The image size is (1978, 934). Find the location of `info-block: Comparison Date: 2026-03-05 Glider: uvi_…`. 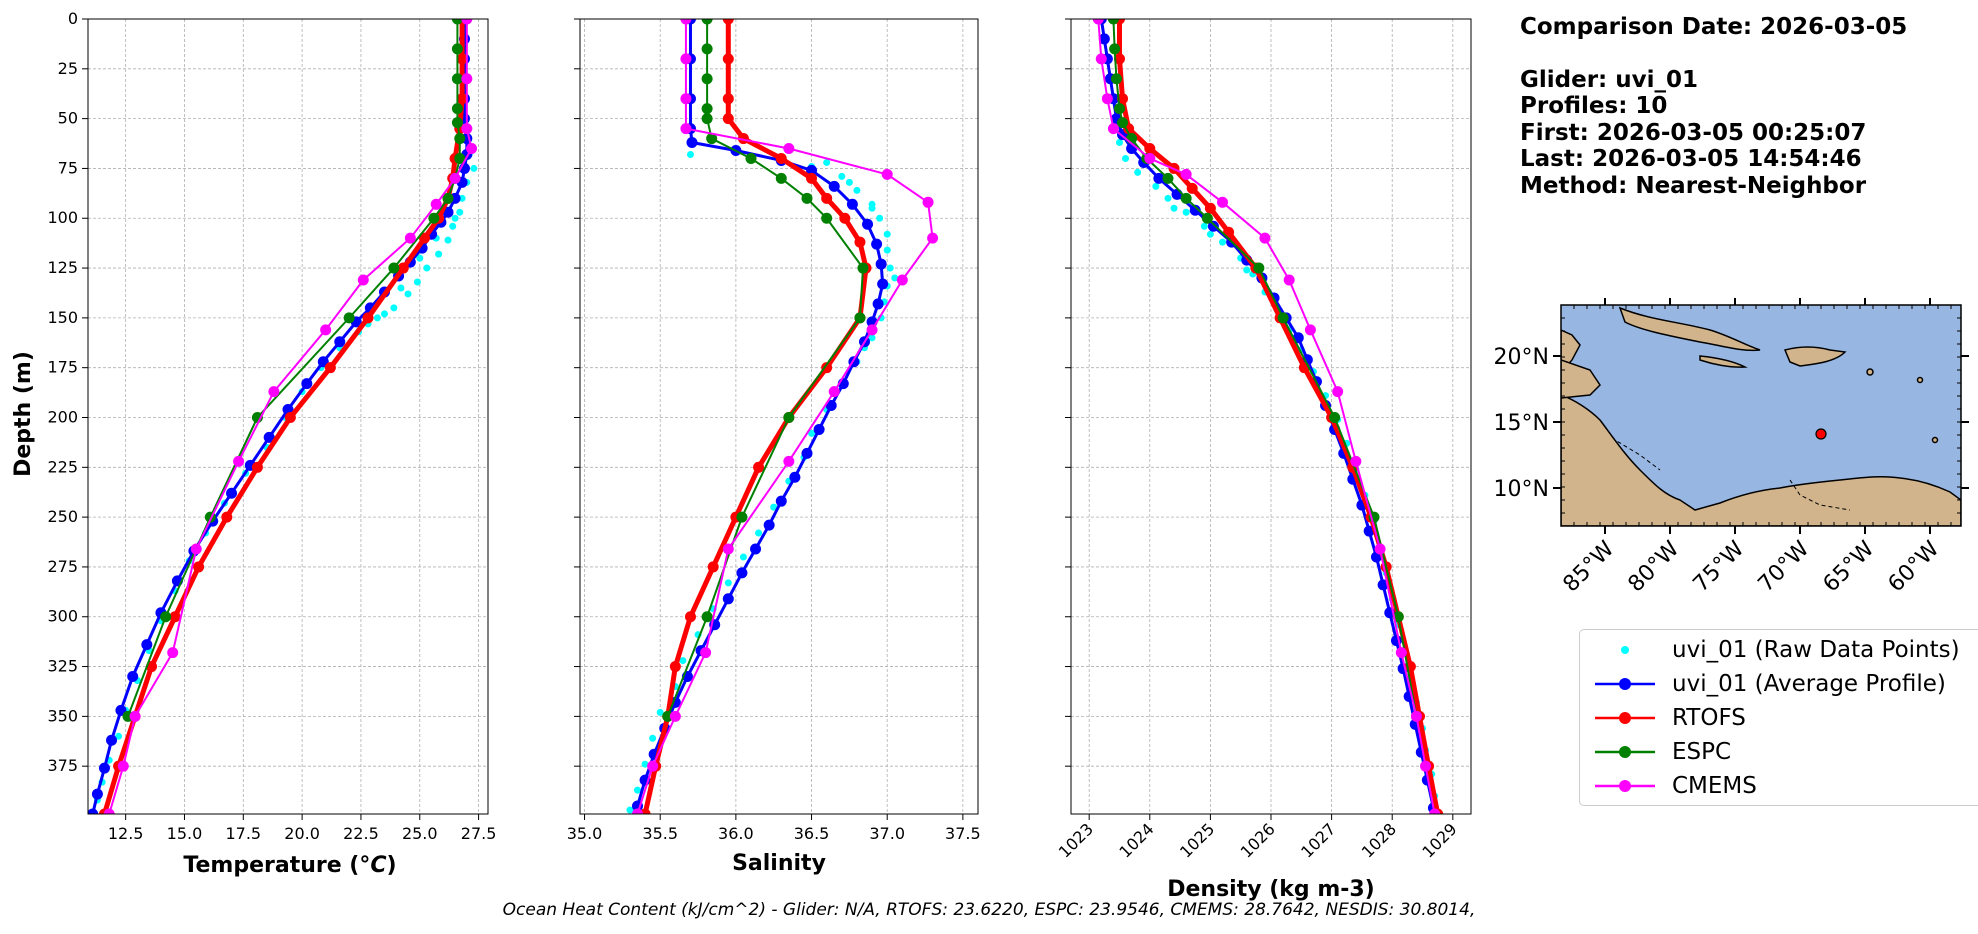

info-block: Comparison Date: 2026-03-05 Glider: uvi_… is located at coordinates (1713, 106).